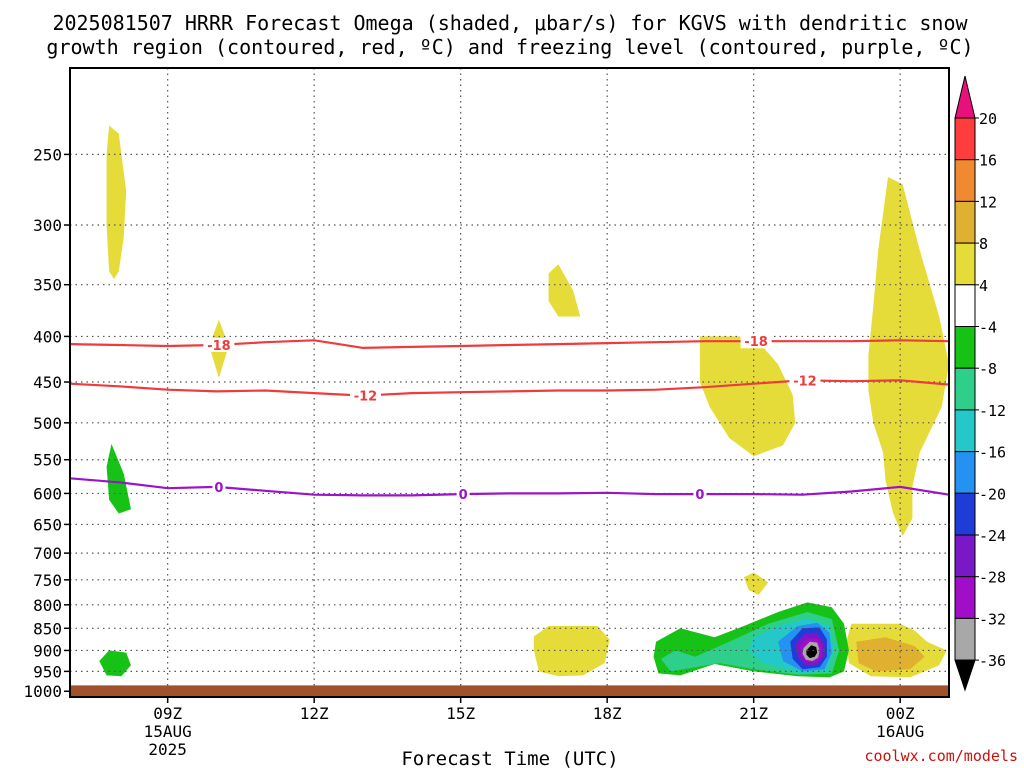  Describe the element at coordinates (753, 713) in the screenshot. I see `x-tick-label-21Z: 21Z` at that location.